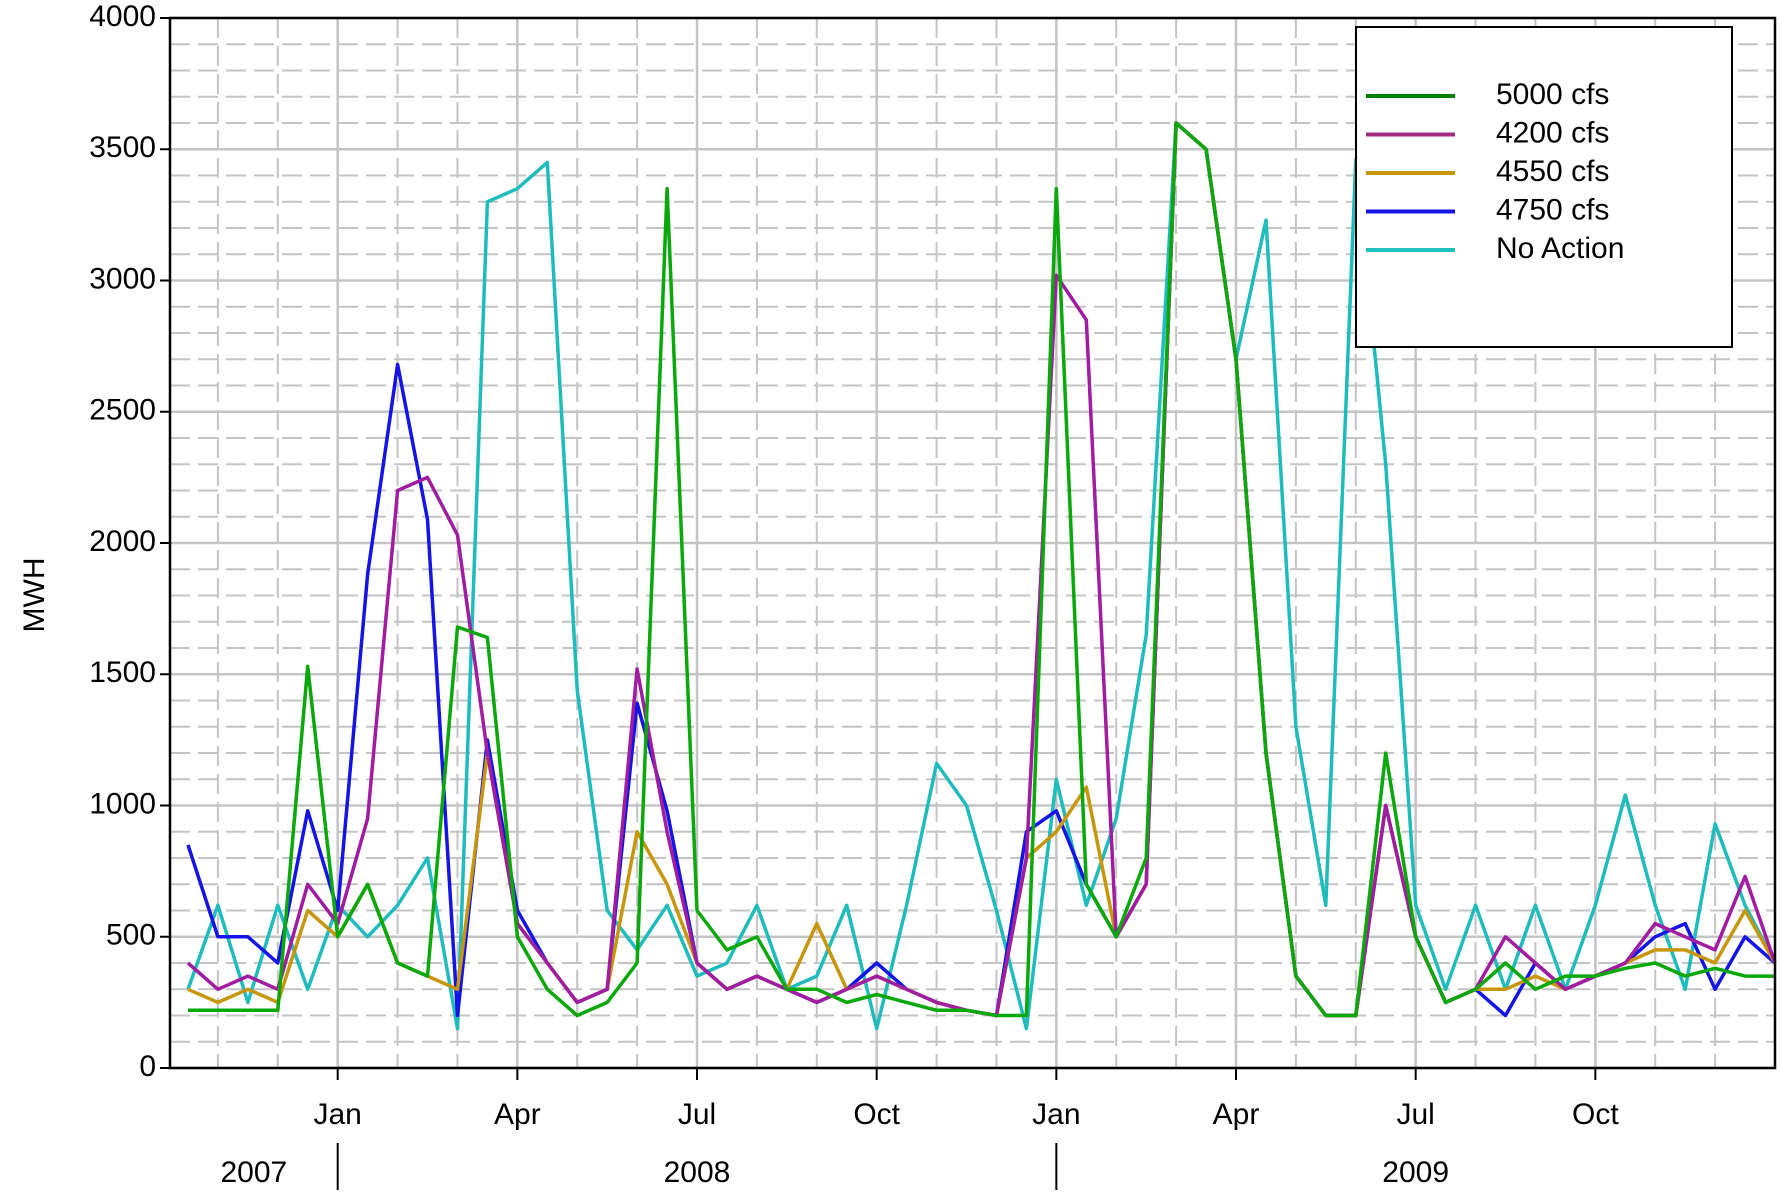 The height and width of the screenshot is (1192, 1781). What do you see at coordinates (1552, 132) in the screenshot?
I see `legend-label: 4200 cfs` at bounding box center [1552, 132].